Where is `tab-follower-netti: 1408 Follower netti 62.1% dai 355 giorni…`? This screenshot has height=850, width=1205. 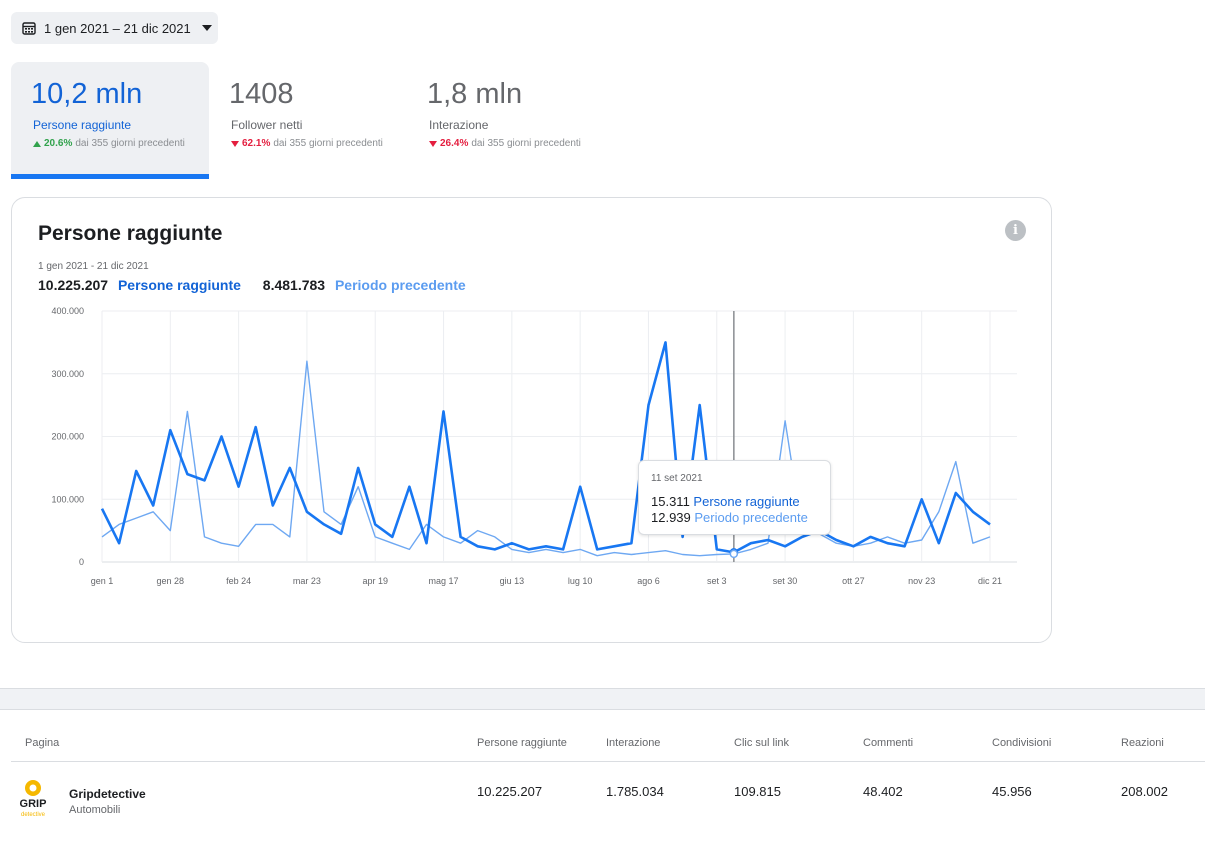 tab-follower-netti: 1408 Follower netti 62.1% dai 355 giorni… is located at coordinates (308, 120).